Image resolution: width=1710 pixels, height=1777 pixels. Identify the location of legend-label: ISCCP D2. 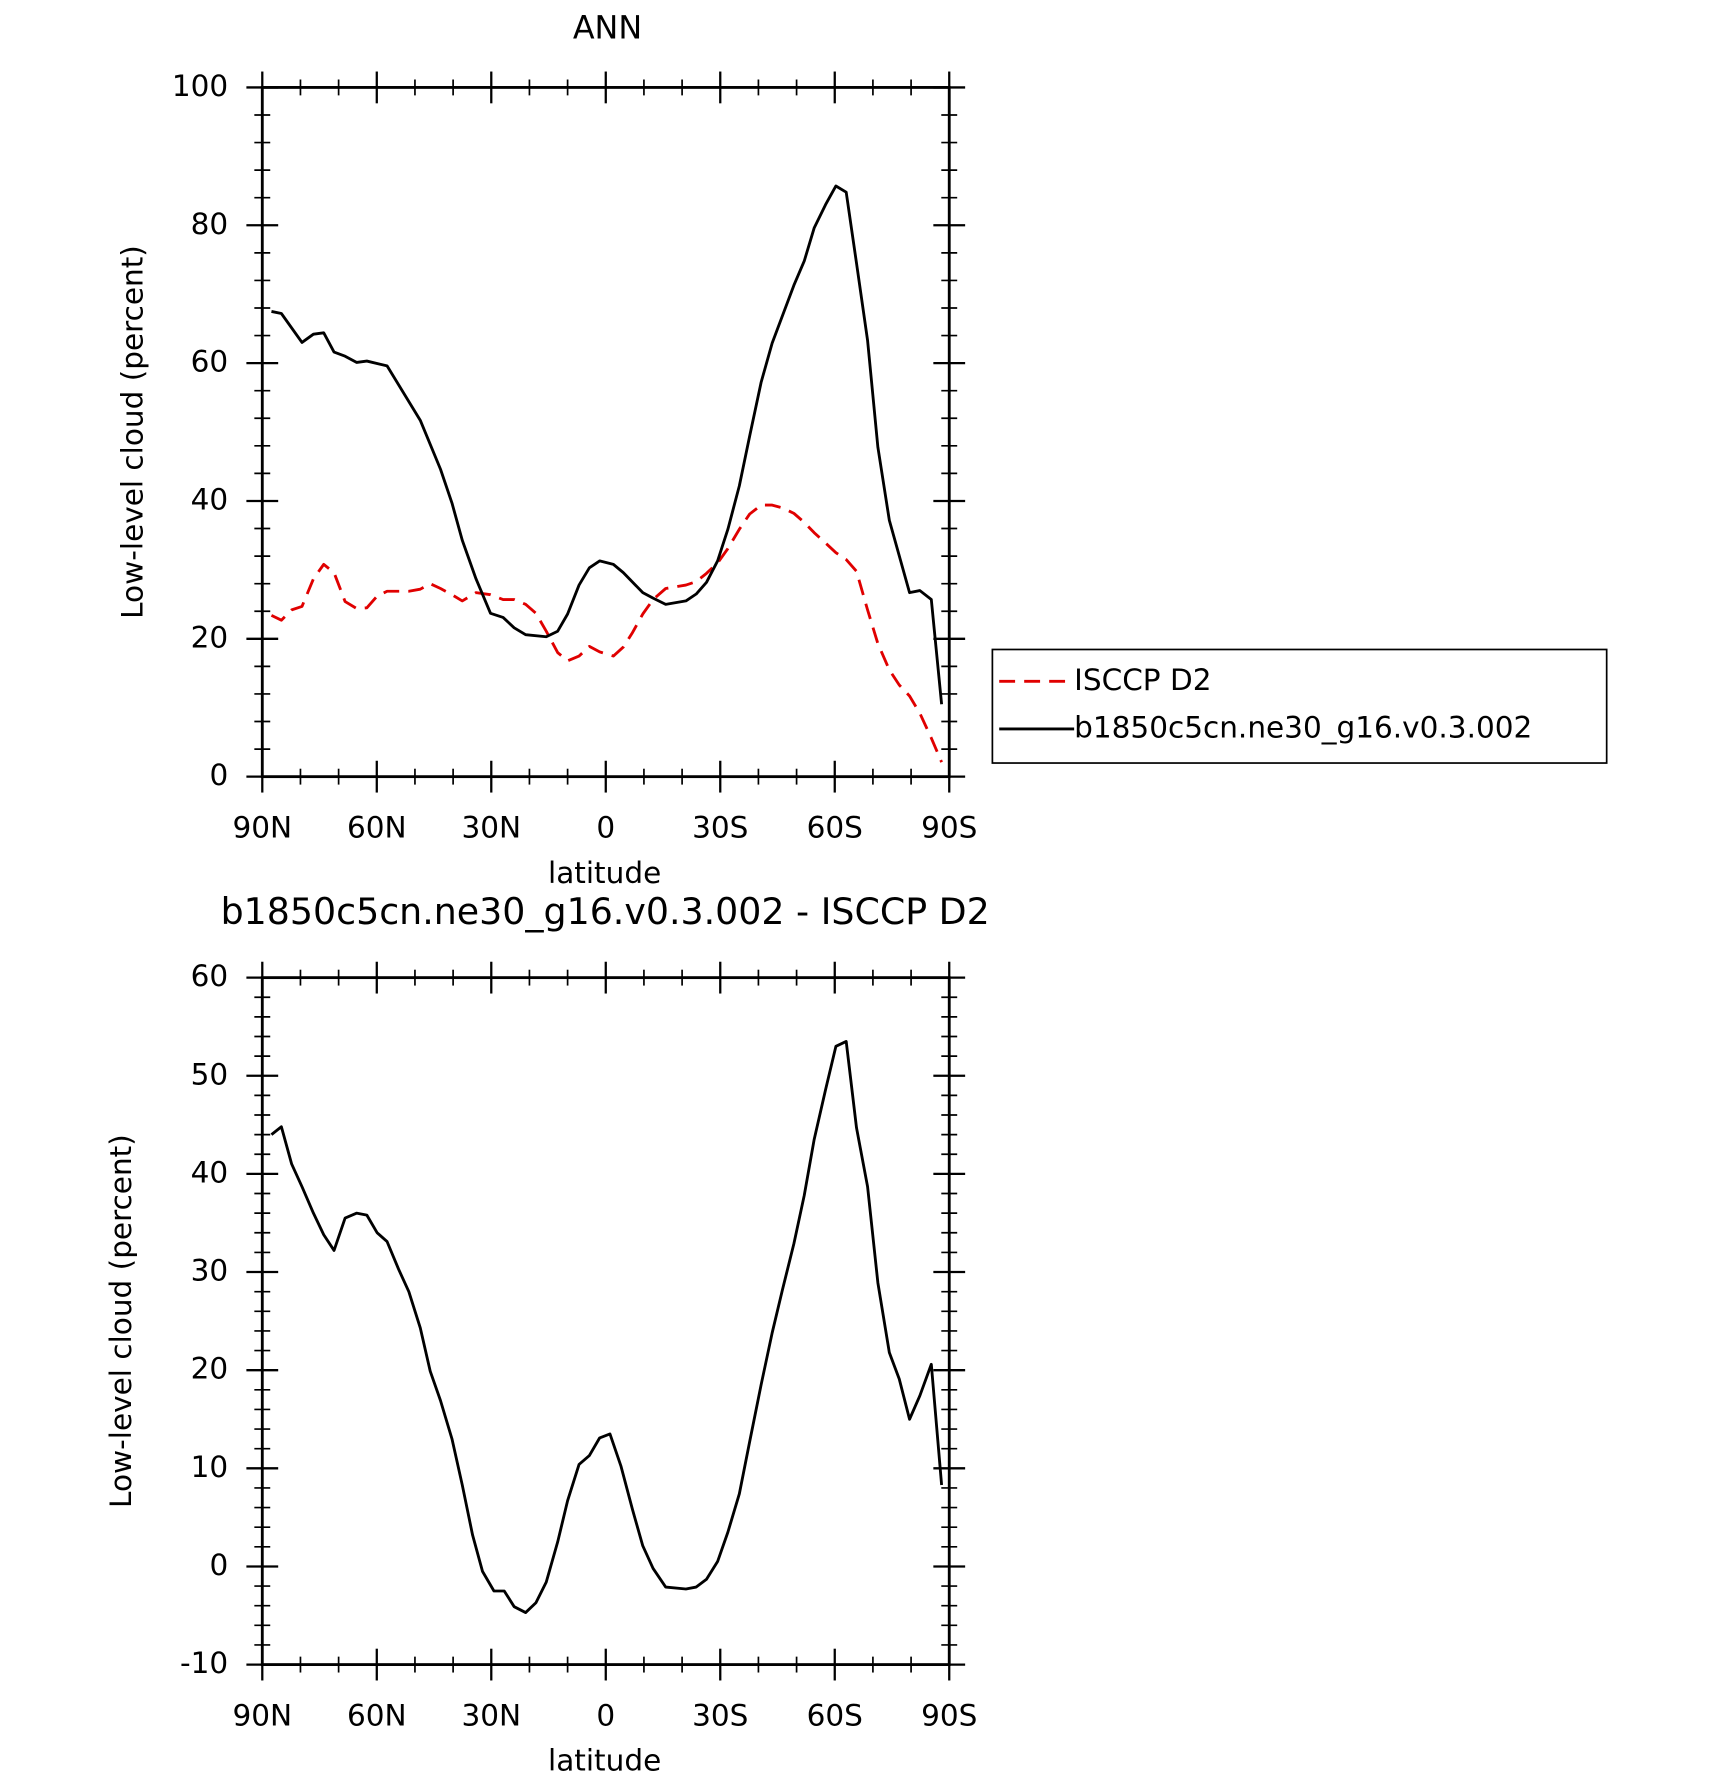
(1142, 680).